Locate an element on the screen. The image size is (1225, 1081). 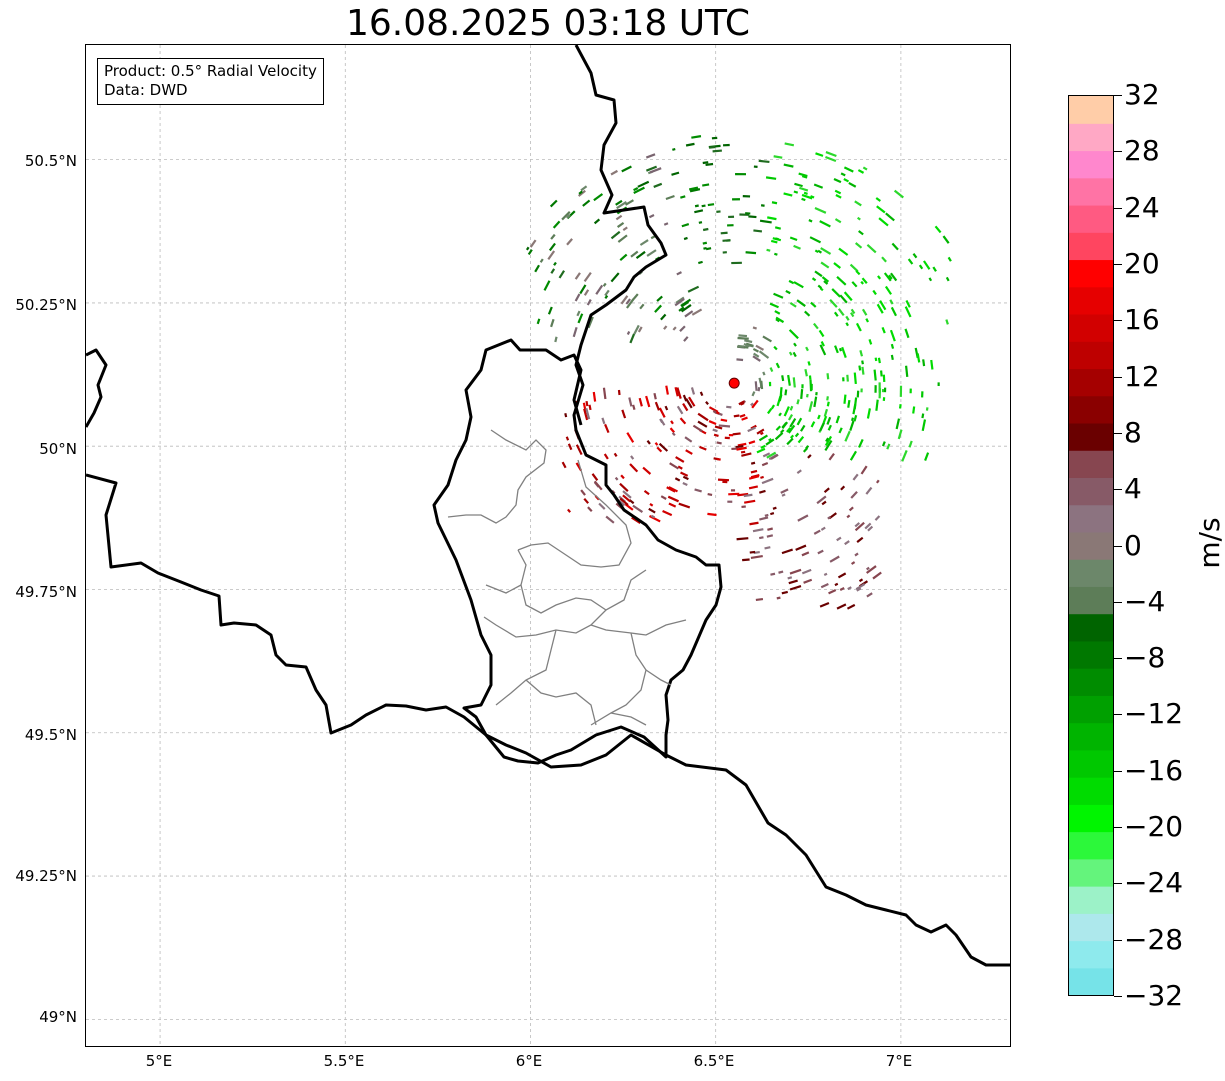
x-tick-label: 6.5°E is located at coordinates (714, 1061).